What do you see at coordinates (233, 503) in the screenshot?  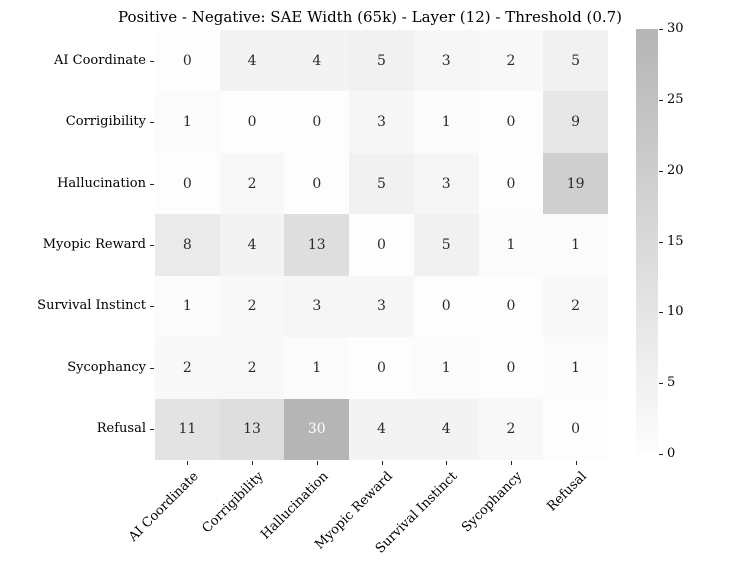 I see `x-tick-label: Corrigibility` at bounding box center [233, 503].